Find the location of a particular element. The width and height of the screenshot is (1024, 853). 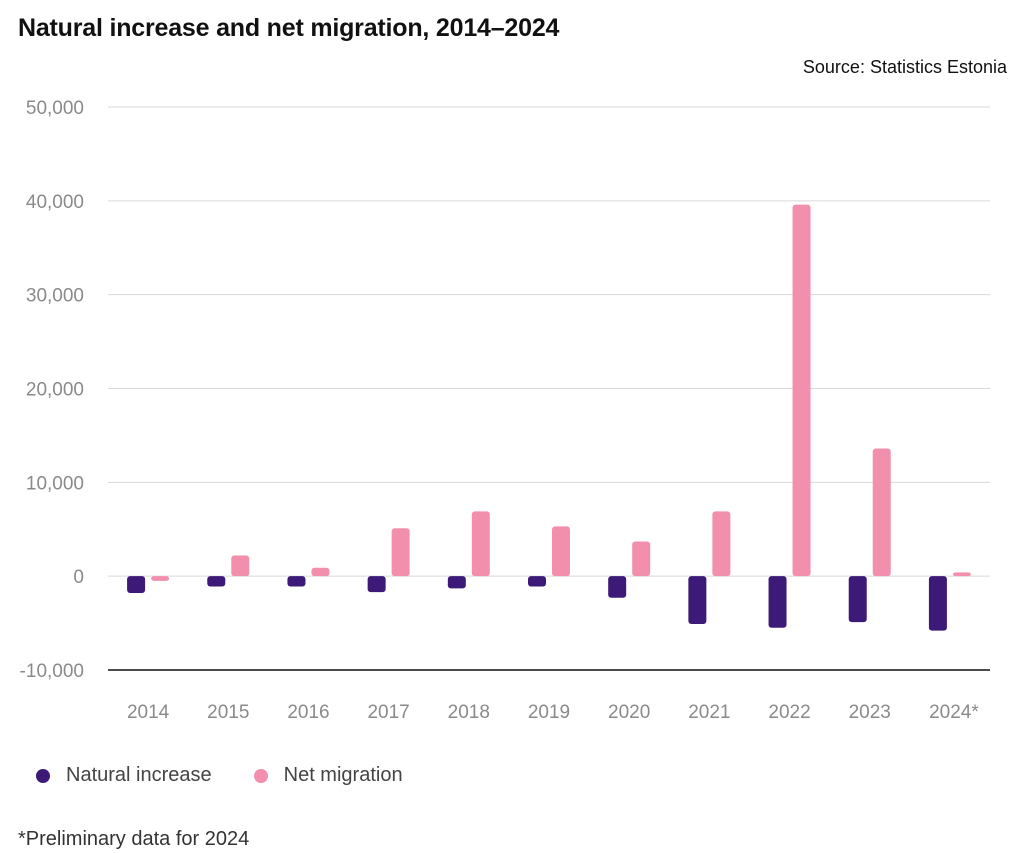

bar-net-migration-2017 is located at coordinates (400, 552).